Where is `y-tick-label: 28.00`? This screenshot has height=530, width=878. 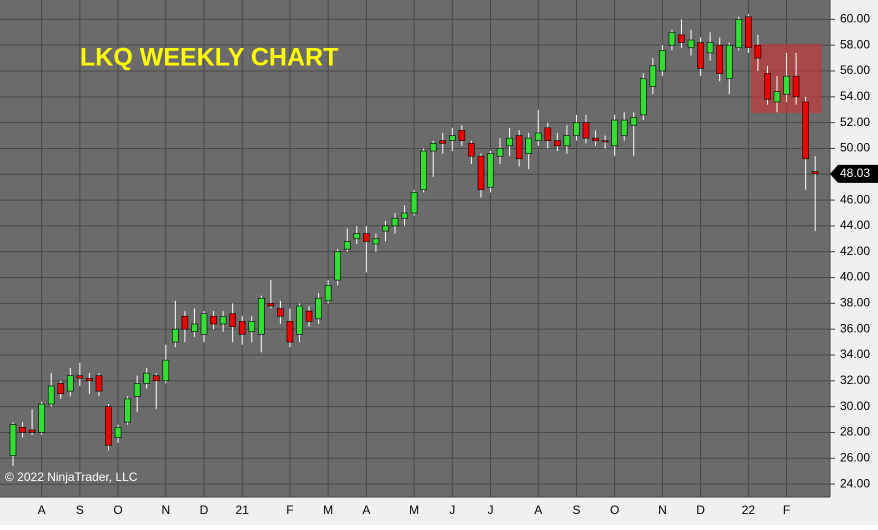 y-tick-label: 28.00 is located at coordinates (855, 432).